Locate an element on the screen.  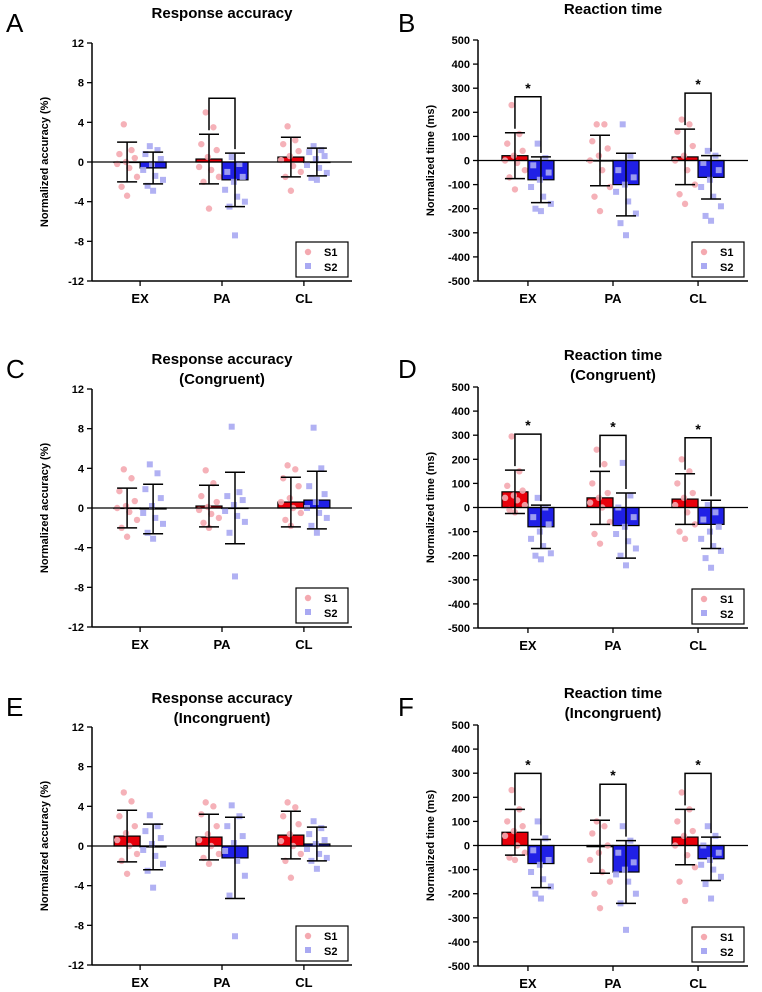
legend-box is located at coordinates (718, 606).